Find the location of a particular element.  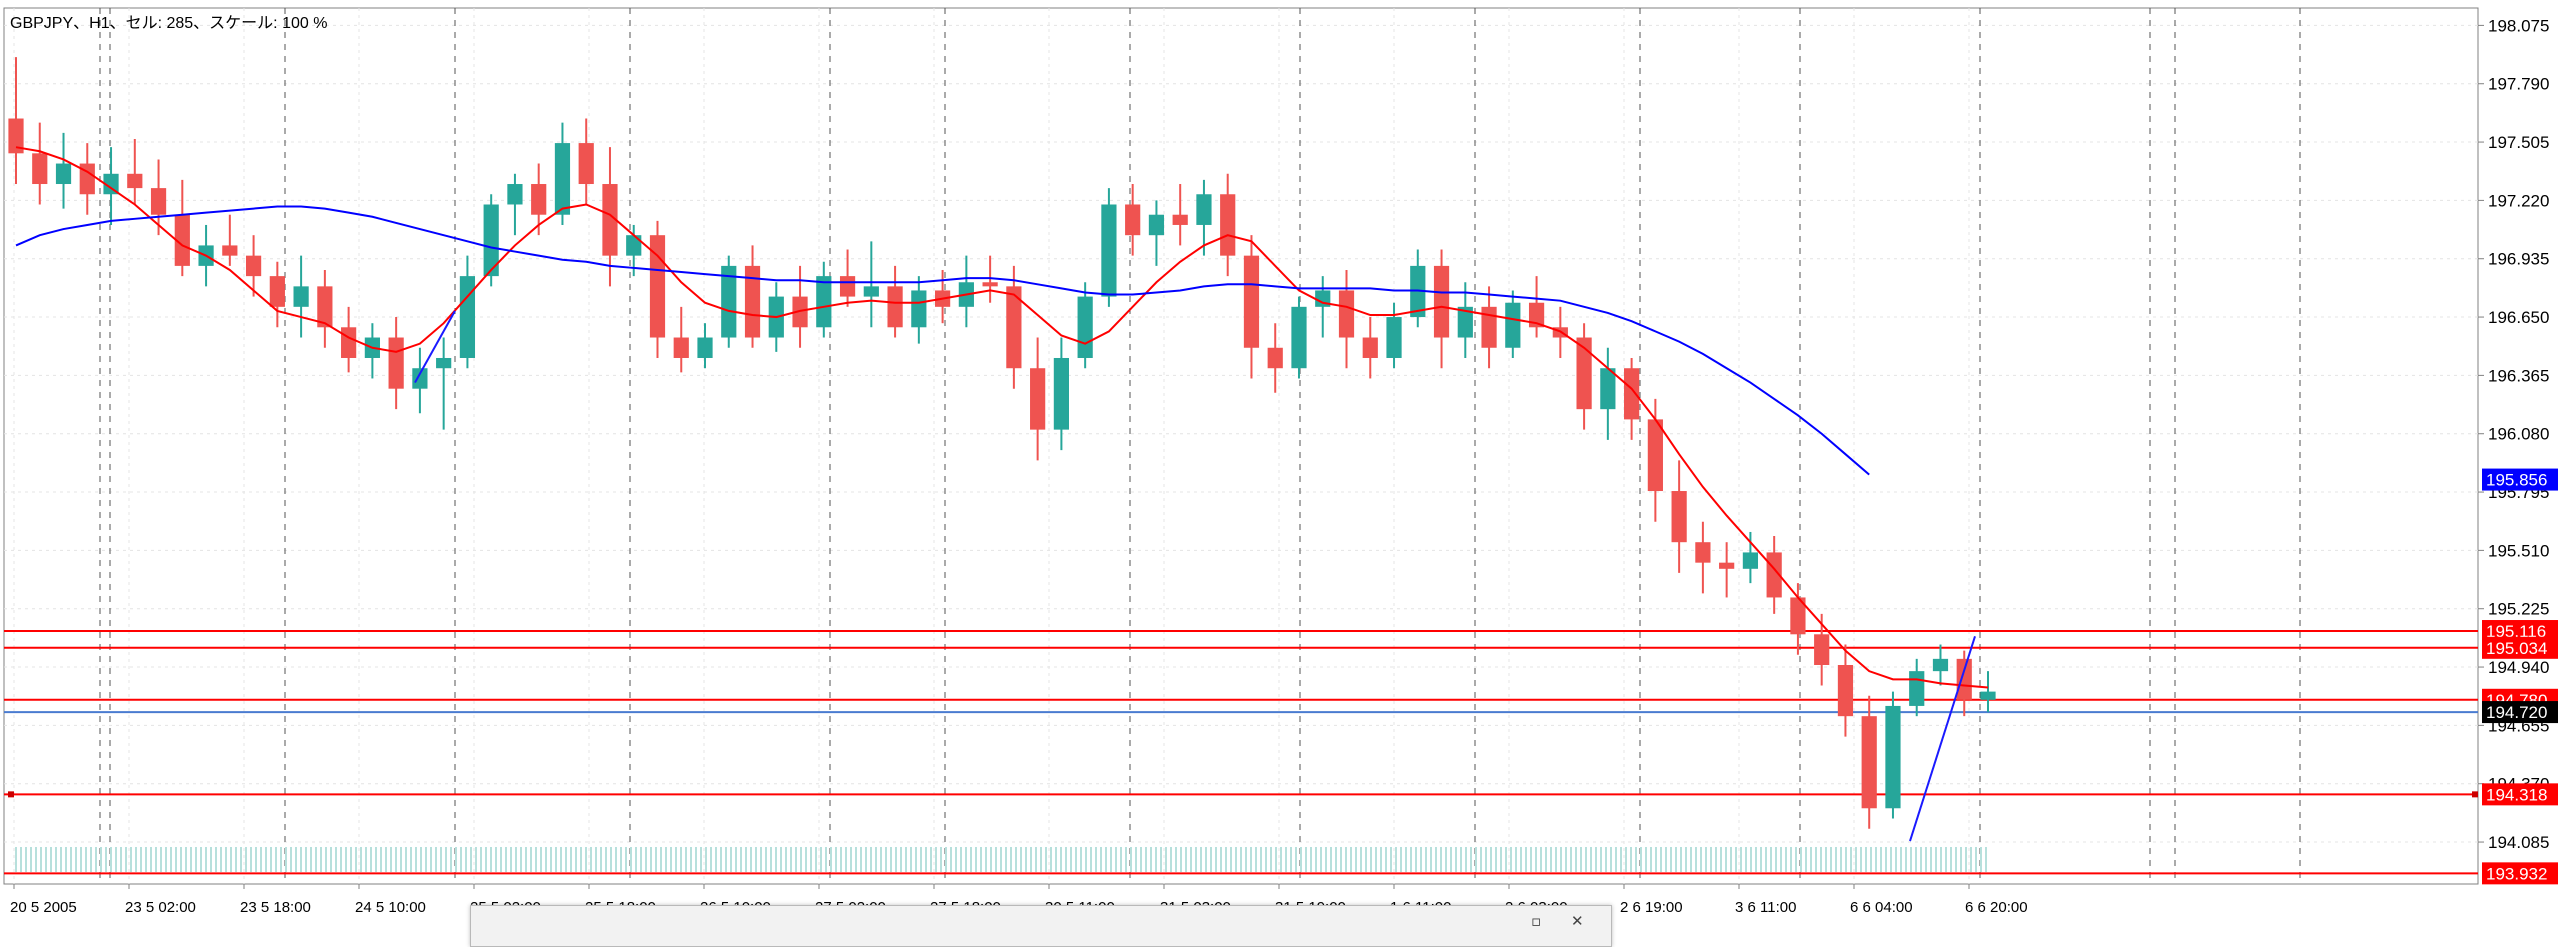

tick-volume is located at coordinates (1001, 859).